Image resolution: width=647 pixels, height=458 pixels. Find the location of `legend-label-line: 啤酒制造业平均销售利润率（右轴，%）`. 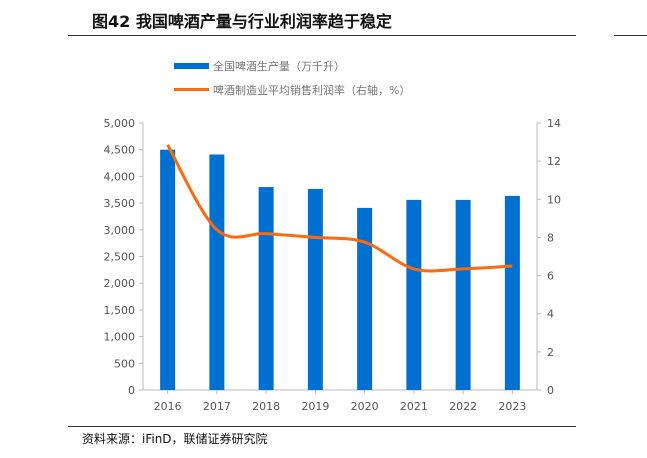

legend-label-line: 啤酒制造业平均销售利润率（右轴，%） is located at coordinates (311, 90).